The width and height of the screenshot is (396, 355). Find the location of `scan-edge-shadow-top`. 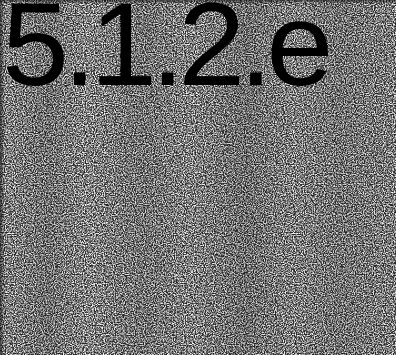

scan-edge-shadow-top is located at coordinates (198, 2).